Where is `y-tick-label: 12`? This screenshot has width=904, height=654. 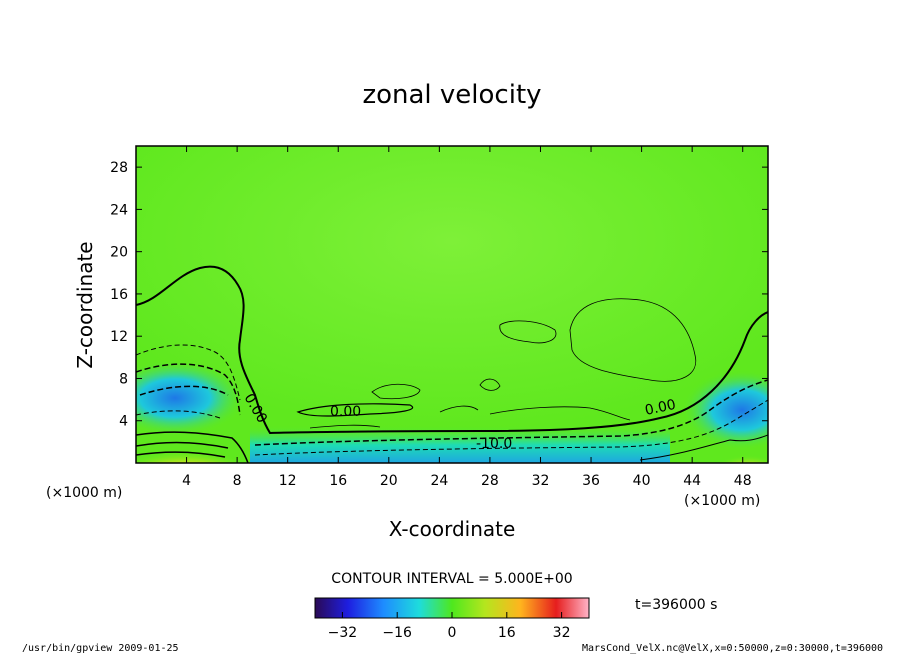
y-tick-label: 12 is located at coordinates (119, 337).